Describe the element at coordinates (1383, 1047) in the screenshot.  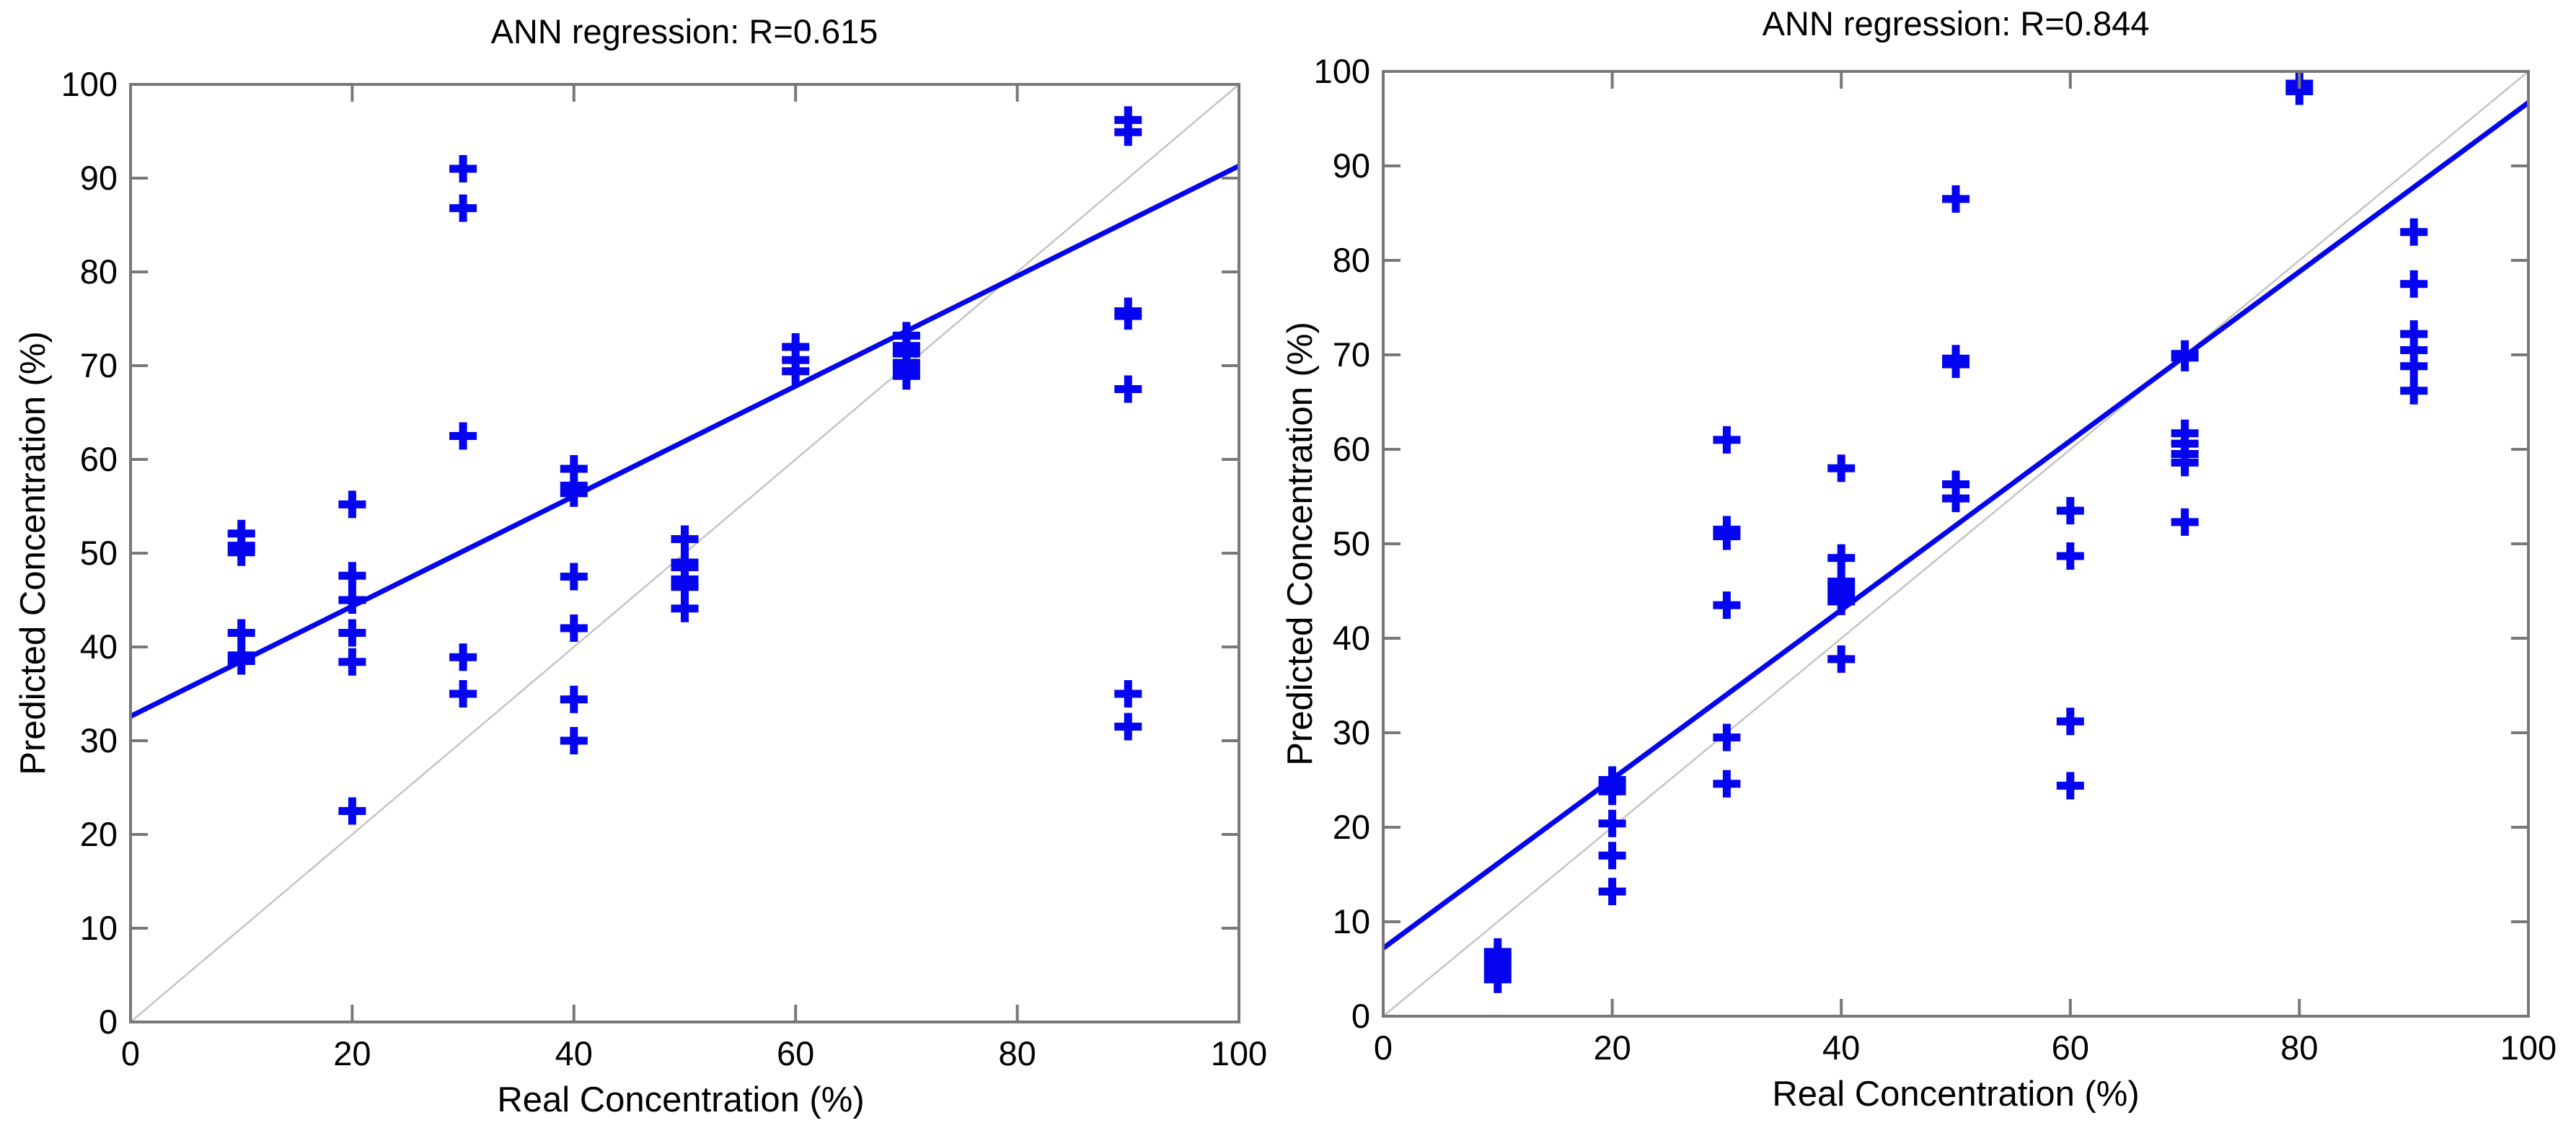
I see `right-x-tick-label: 0` at that location.